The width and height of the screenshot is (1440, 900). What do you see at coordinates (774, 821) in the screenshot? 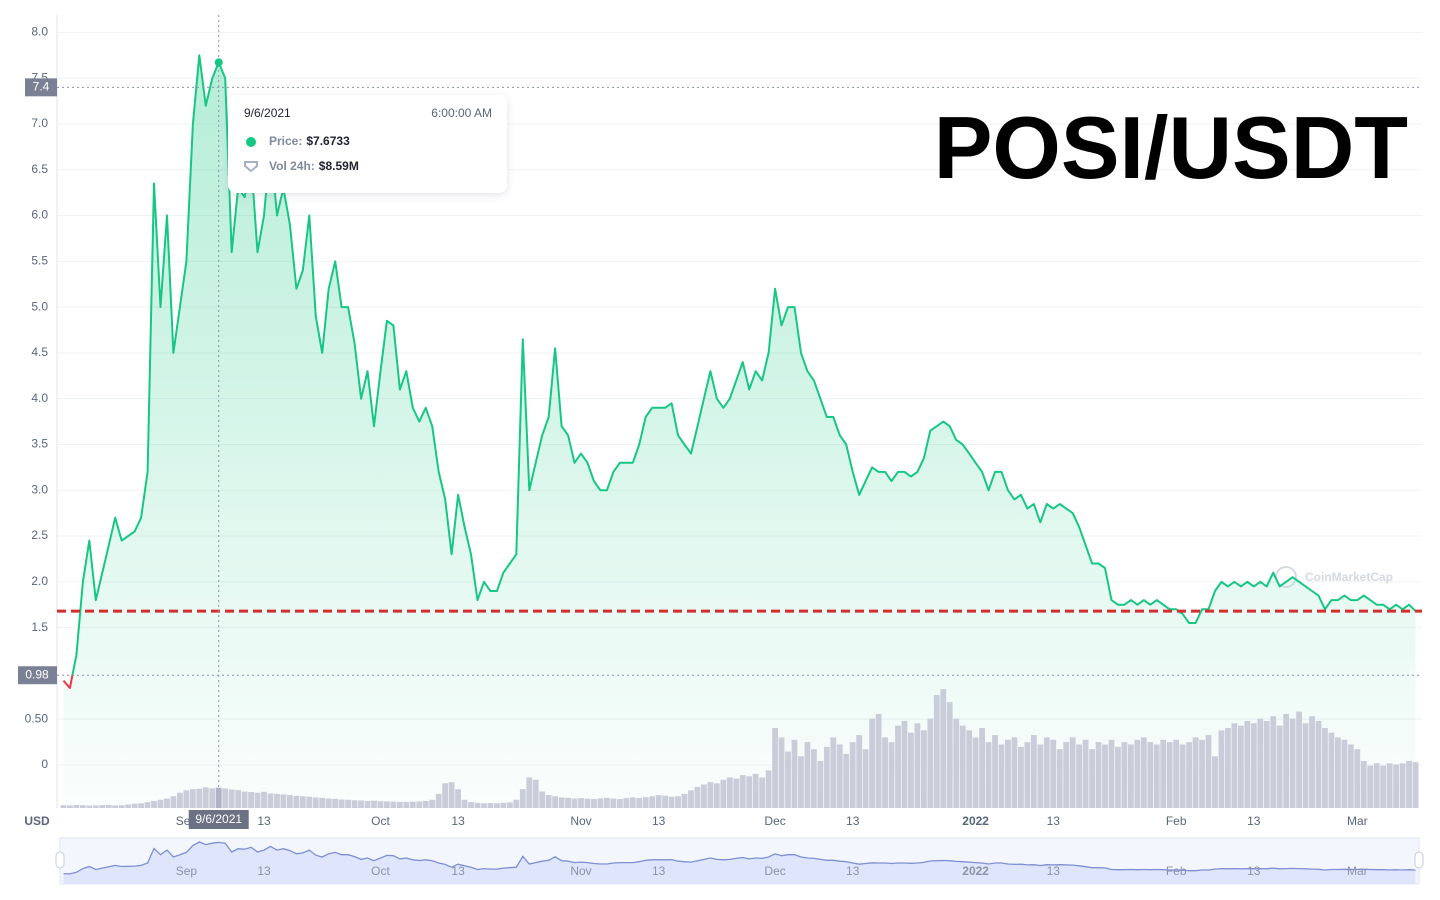
I see `x-tick-label: Dec` at bounding box center [774, 821].